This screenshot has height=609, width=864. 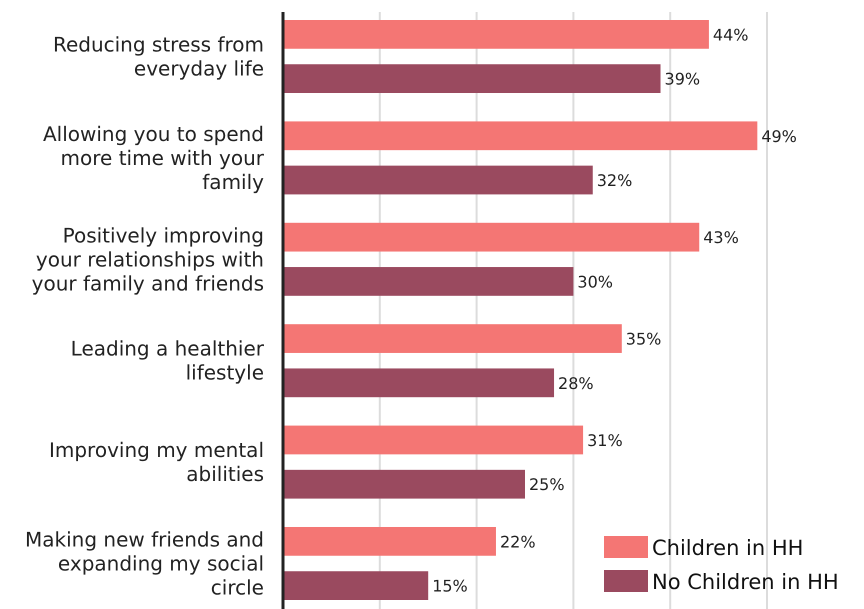 I want to click on y-tick-label: Leading a healthier lifestyle, so click(x=167, y=360).